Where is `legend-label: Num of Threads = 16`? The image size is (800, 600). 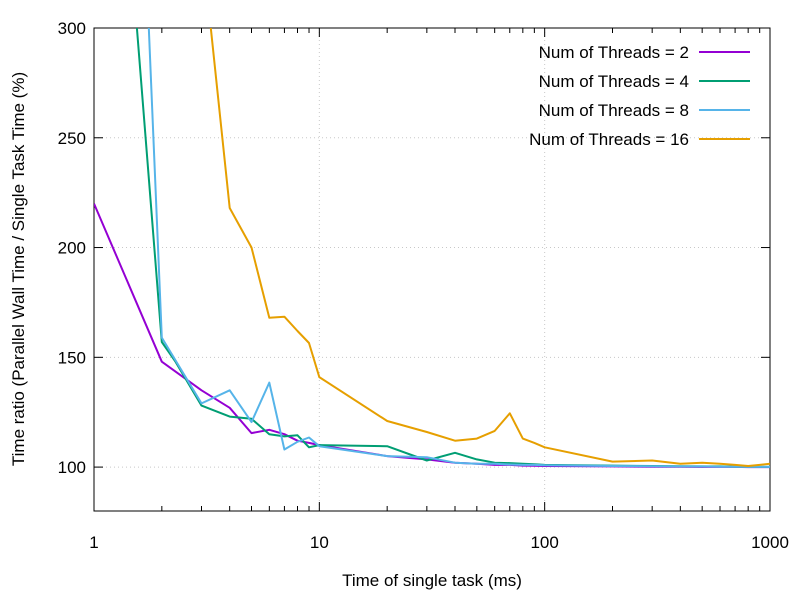 legend-label: Num of Threads = 16 is located at coordinates (609, 139).